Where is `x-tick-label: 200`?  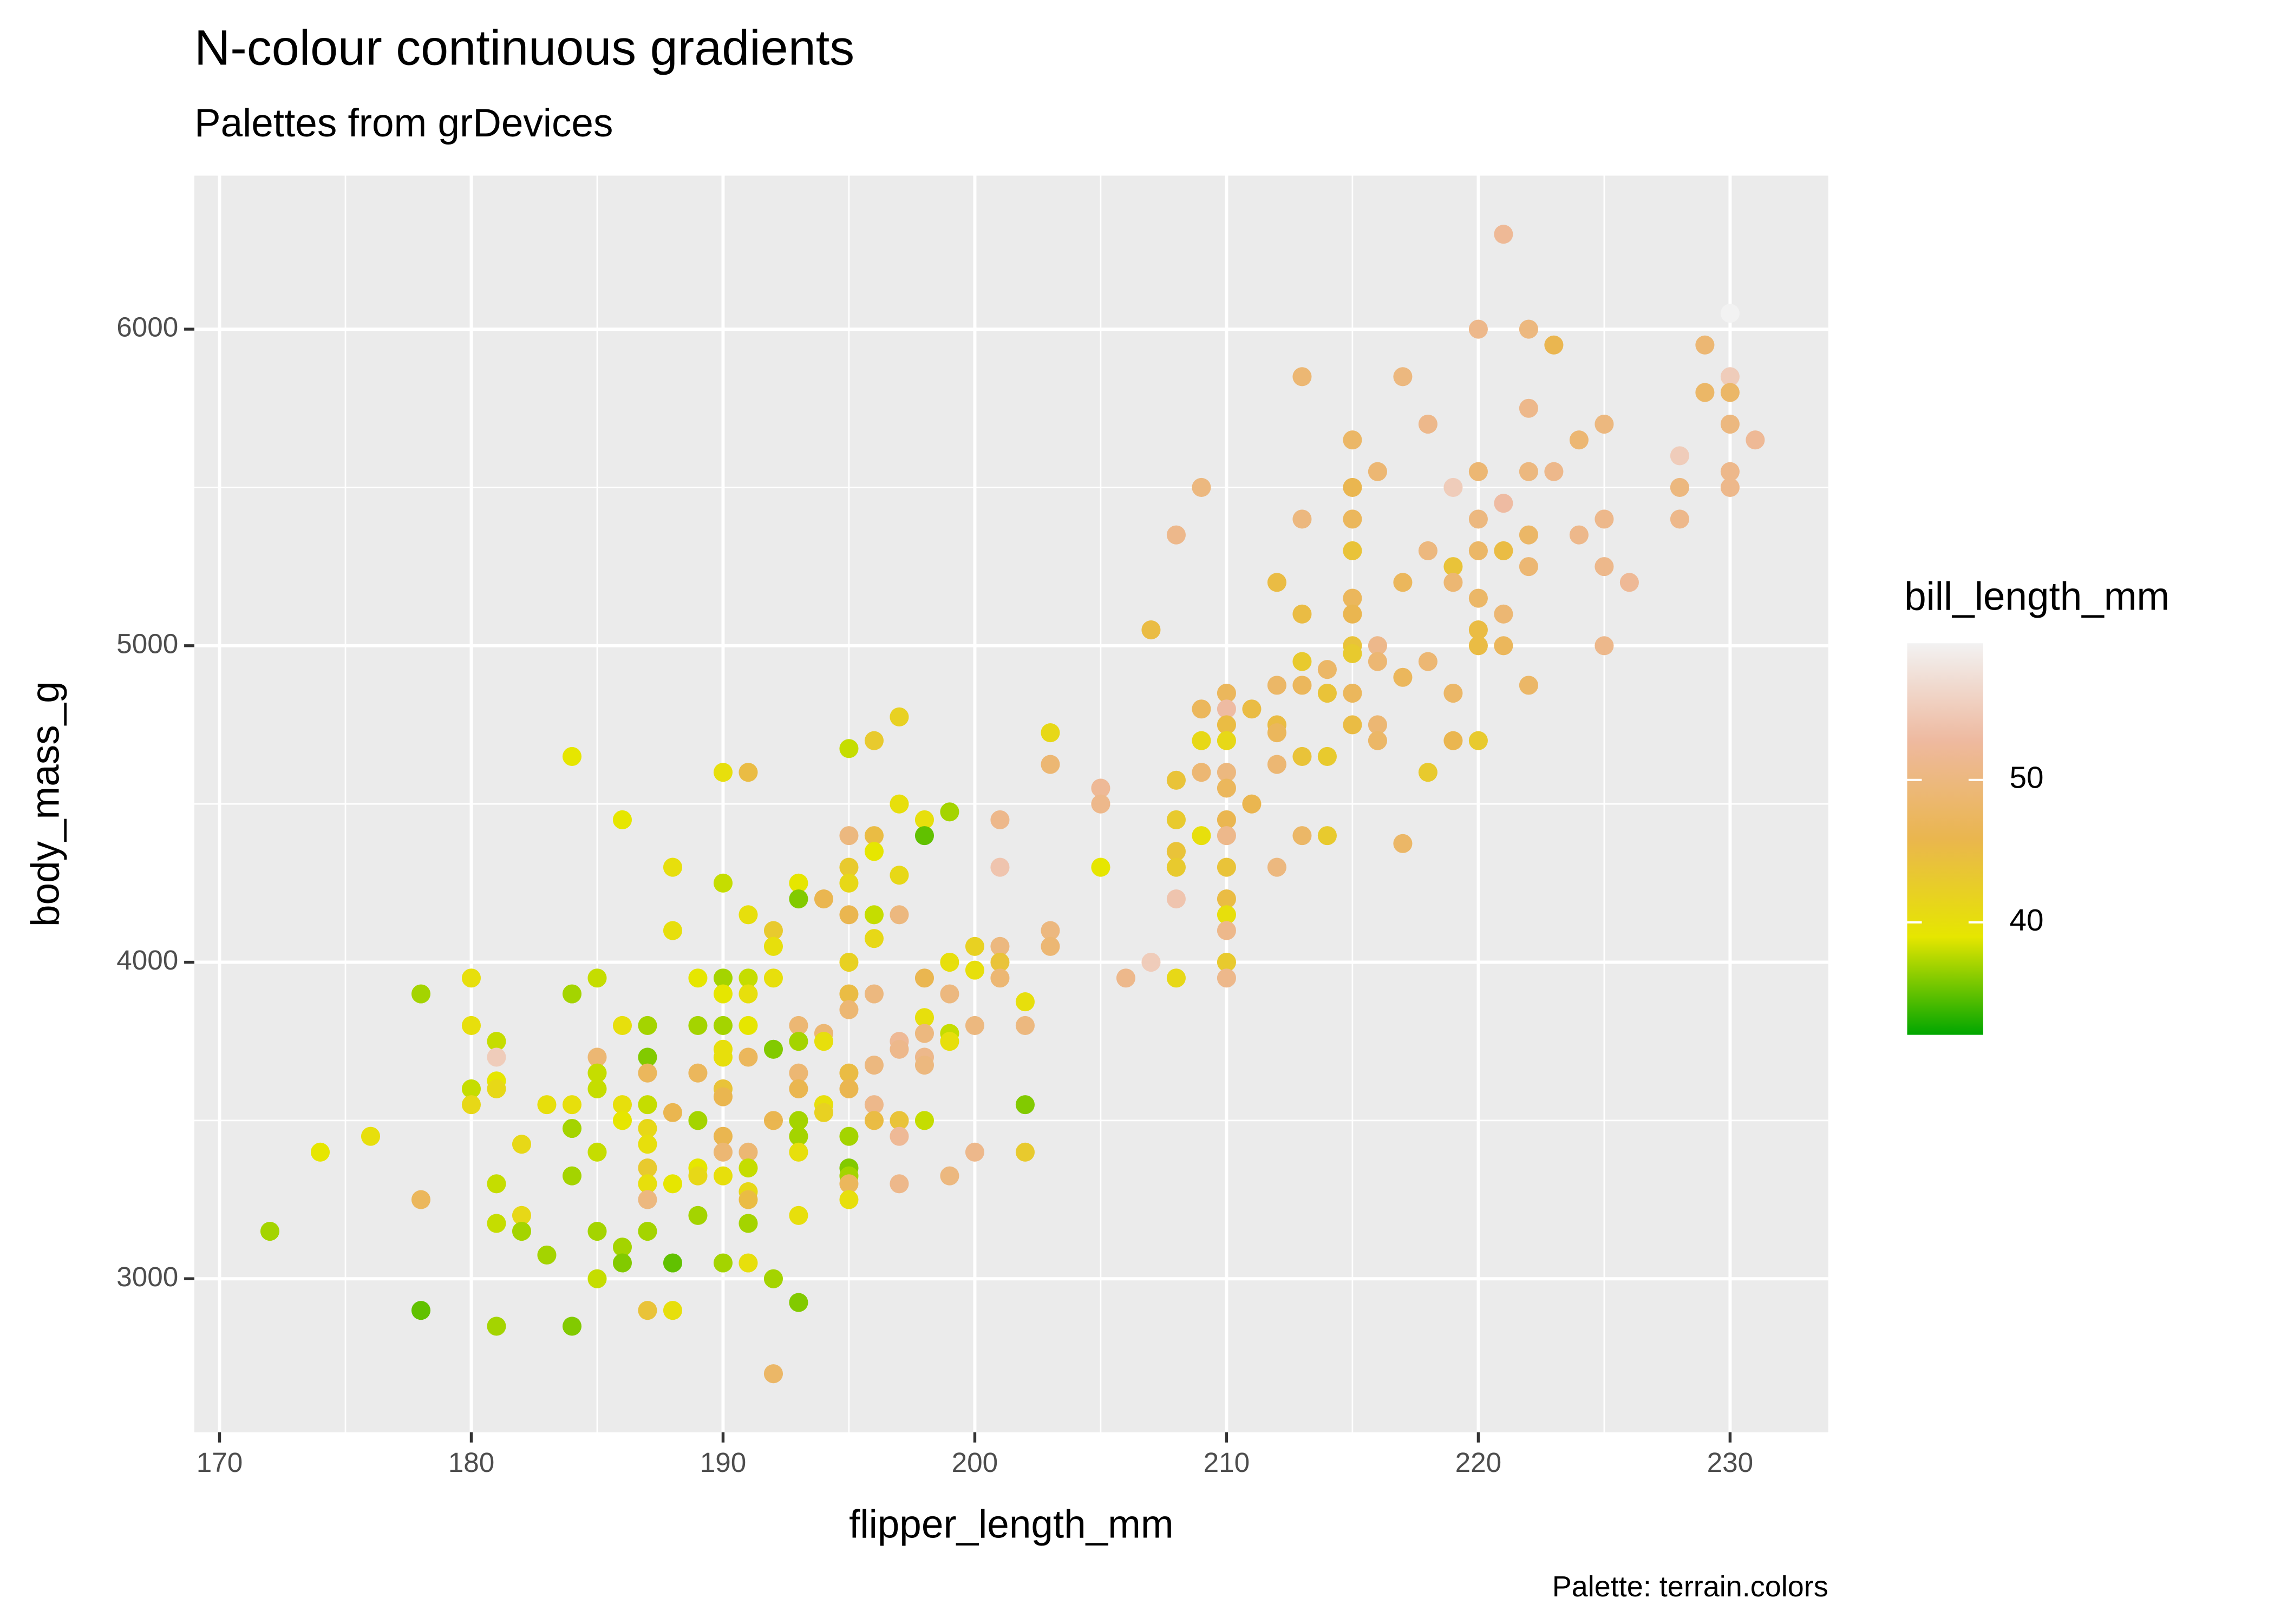
x-tick-label: 200 is located at coordinates (975, 1462).